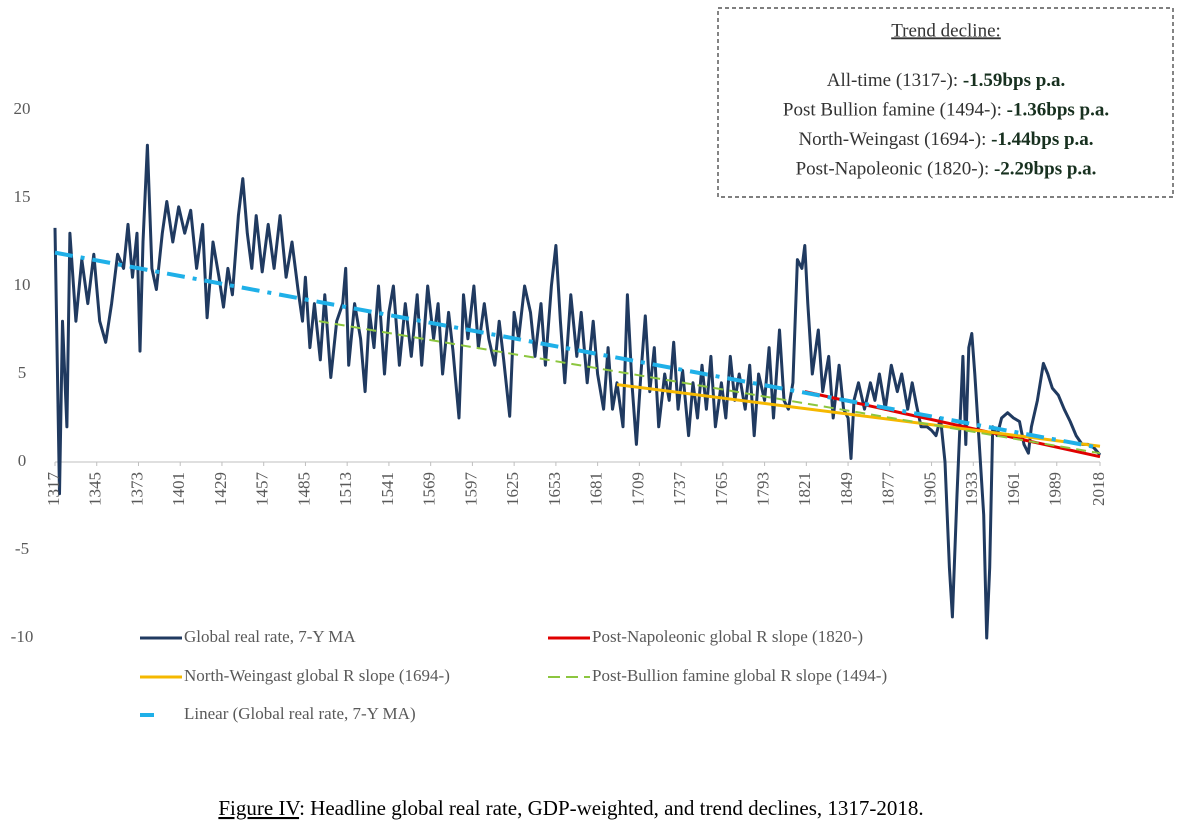 Image resolution: width=1187 pixels, height=835 pixels. What do you see at coordinates (259, 808) in the screenshot?
I see `caption-label: Figure IV` at bounding box center [259, 808].